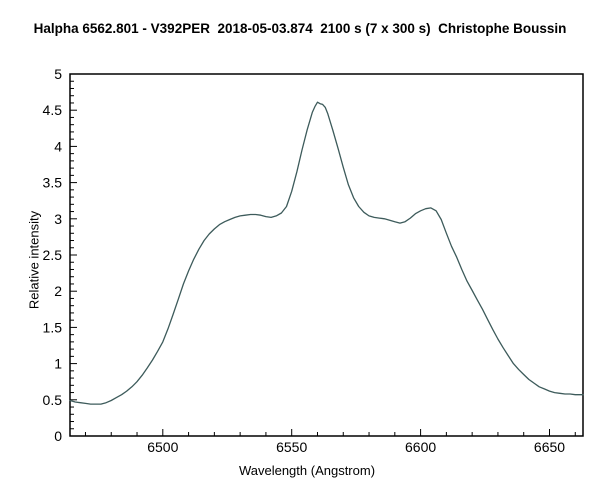 This screenshot has height=500, width=600. Describe the element at coordinates (307, 470) in the screenshot. I see `x-axis-label: Wavelength (Angstrom)` at that location.